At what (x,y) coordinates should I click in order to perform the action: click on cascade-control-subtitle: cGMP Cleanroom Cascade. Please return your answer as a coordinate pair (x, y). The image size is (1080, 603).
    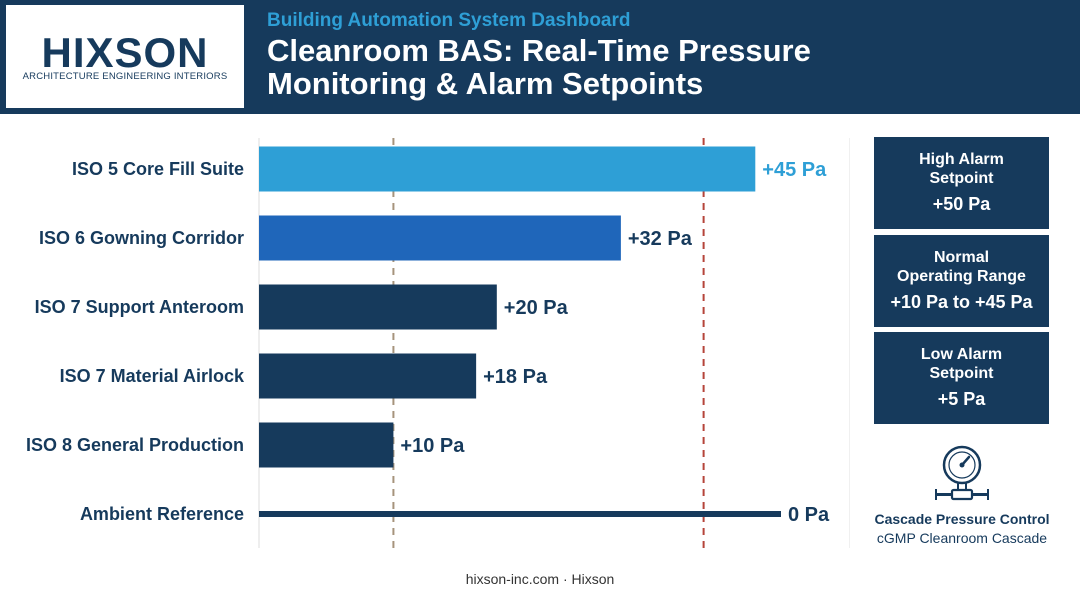
    Looking at the image, I should click on (962, 538).